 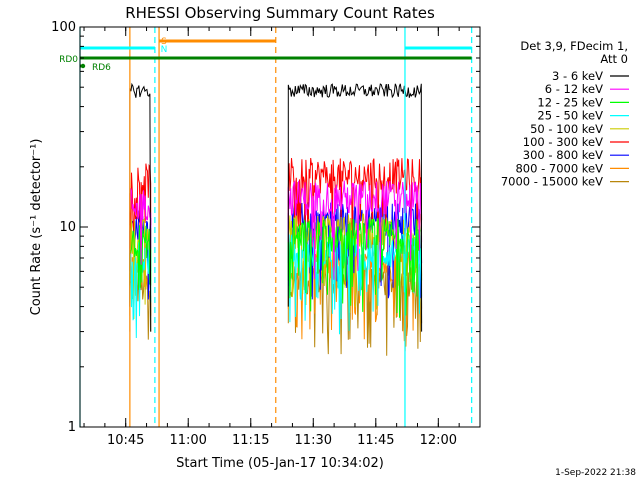 What do you see at coordinates (280, 463) in the screenshot?
I see `x-axis-label: Start Time (05-Jan-17 10:34:02)` at bounding box center [280, 463].